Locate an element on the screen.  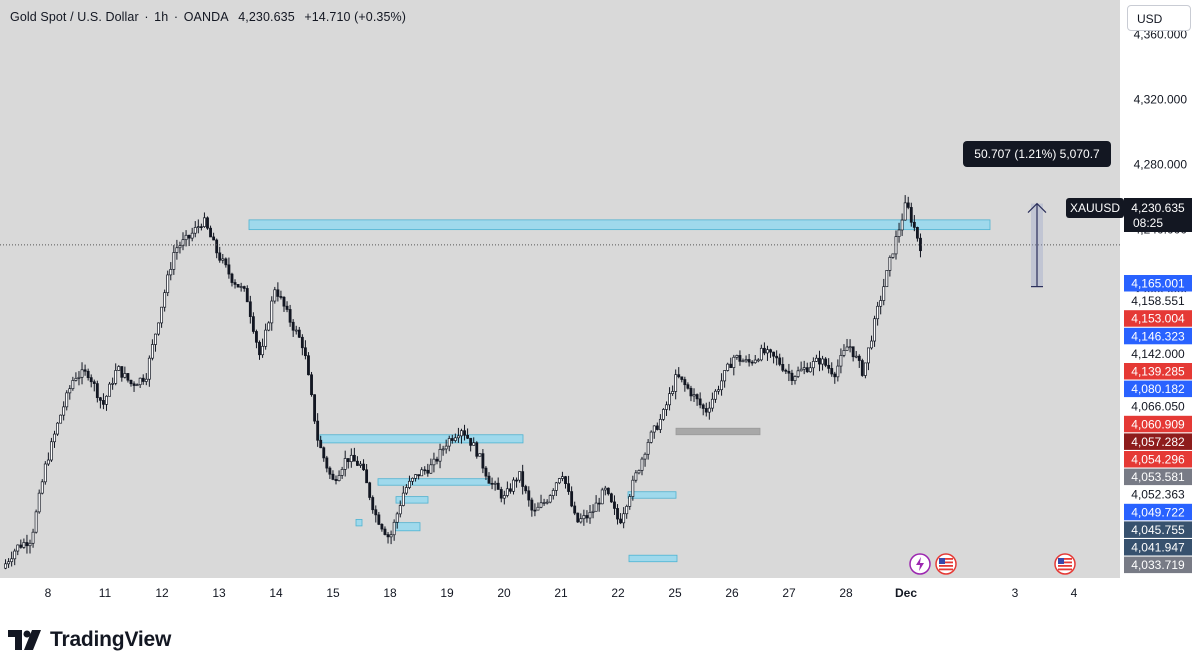
price-tag-label: 4,139.285 is located at coordinates (1158, 372).